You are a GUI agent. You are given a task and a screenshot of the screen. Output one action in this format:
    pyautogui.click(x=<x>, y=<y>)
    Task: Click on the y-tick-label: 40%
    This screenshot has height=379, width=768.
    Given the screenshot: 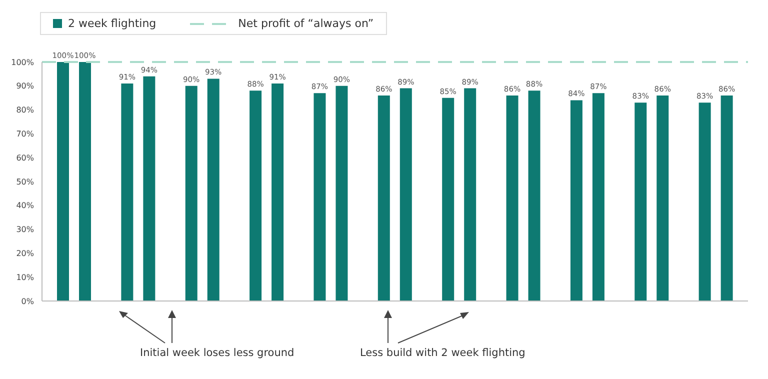 What is the action you would take?
    pyautogui.click(x=25, y=205)
    